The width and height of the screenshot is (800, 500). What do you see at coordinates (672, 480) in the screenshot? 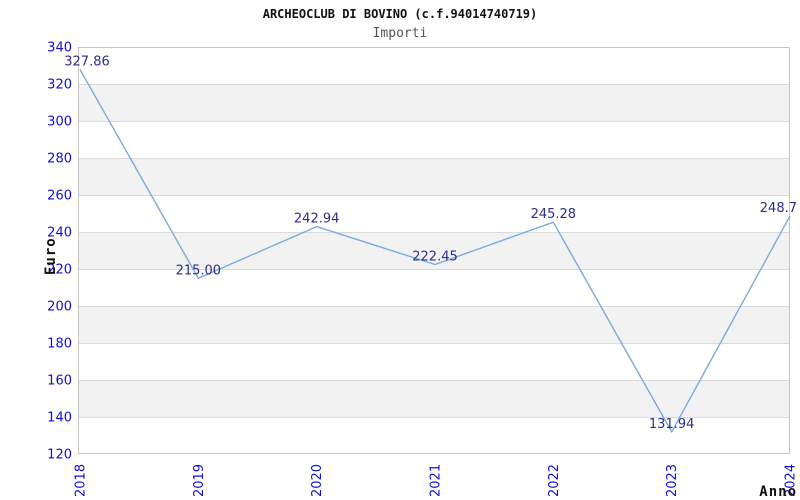
I see `x-axis-tick-label: 2023` at bounding box center [672, 480].